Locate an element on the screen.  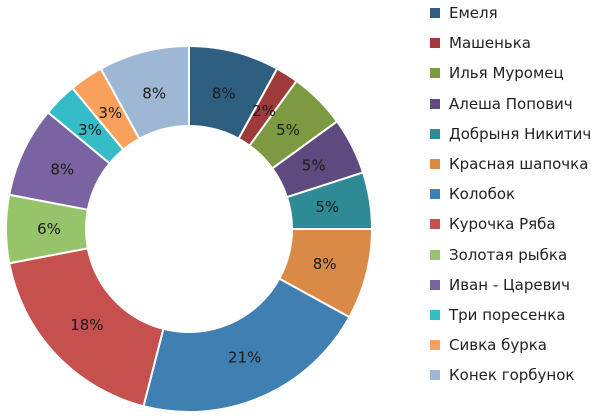
legend-label: Три поресенка is located at coordinates (507, 315).